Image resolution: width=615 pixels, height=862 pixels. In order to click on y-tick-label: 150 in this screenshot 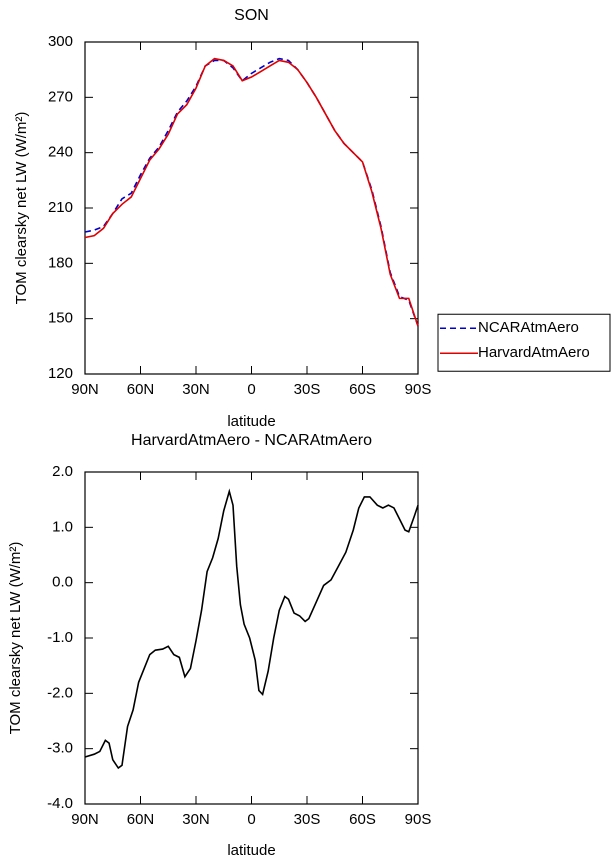, I will do `click(60, 318)`.